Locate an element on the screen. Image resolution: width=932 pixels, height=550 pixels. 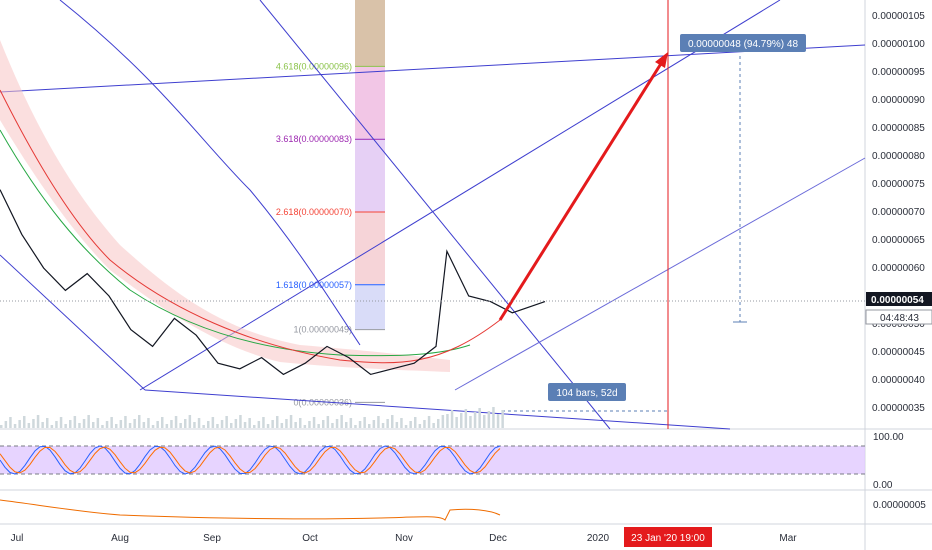
time-tick: Aug is located at coordinates (120, 538).